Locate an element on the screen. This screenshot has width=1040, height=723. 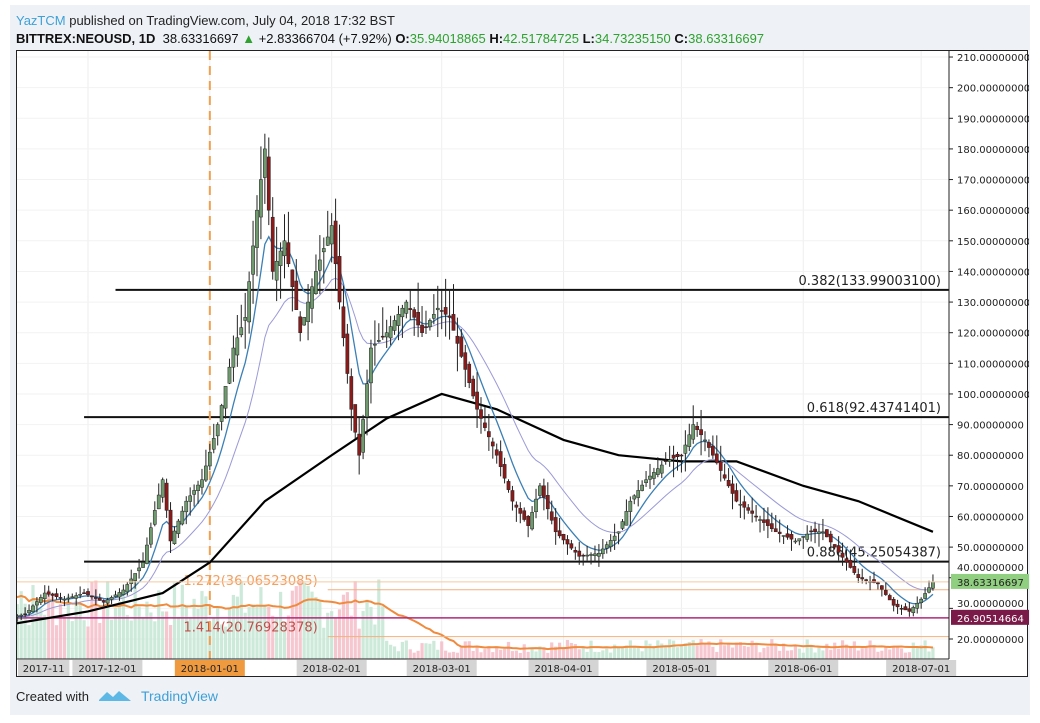
last-price: 38.63316697 is located at coordinates (200, 38).